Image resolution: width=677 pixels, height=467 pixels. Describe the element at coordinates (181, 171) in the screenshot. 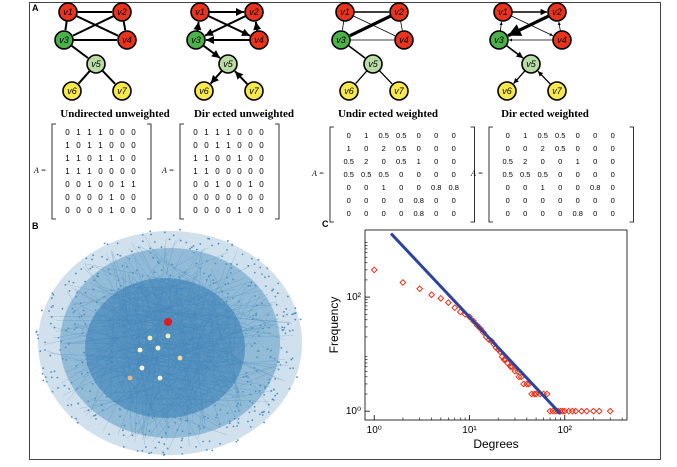

I see `matrix-bracket` at that location.